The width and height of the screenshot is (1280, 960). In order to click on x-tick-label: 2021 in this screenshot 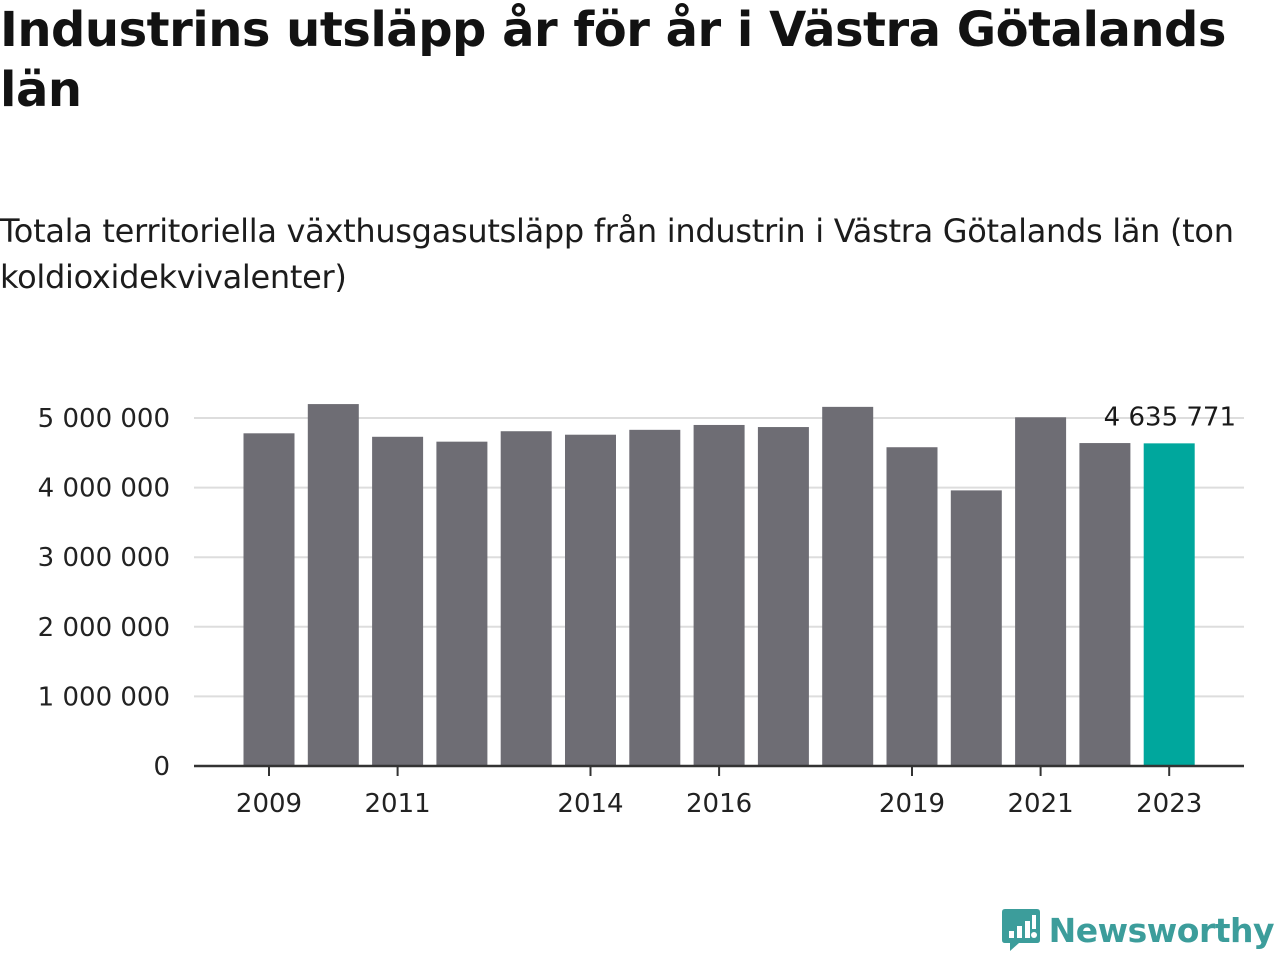, I will do `click(1041, 804)`.